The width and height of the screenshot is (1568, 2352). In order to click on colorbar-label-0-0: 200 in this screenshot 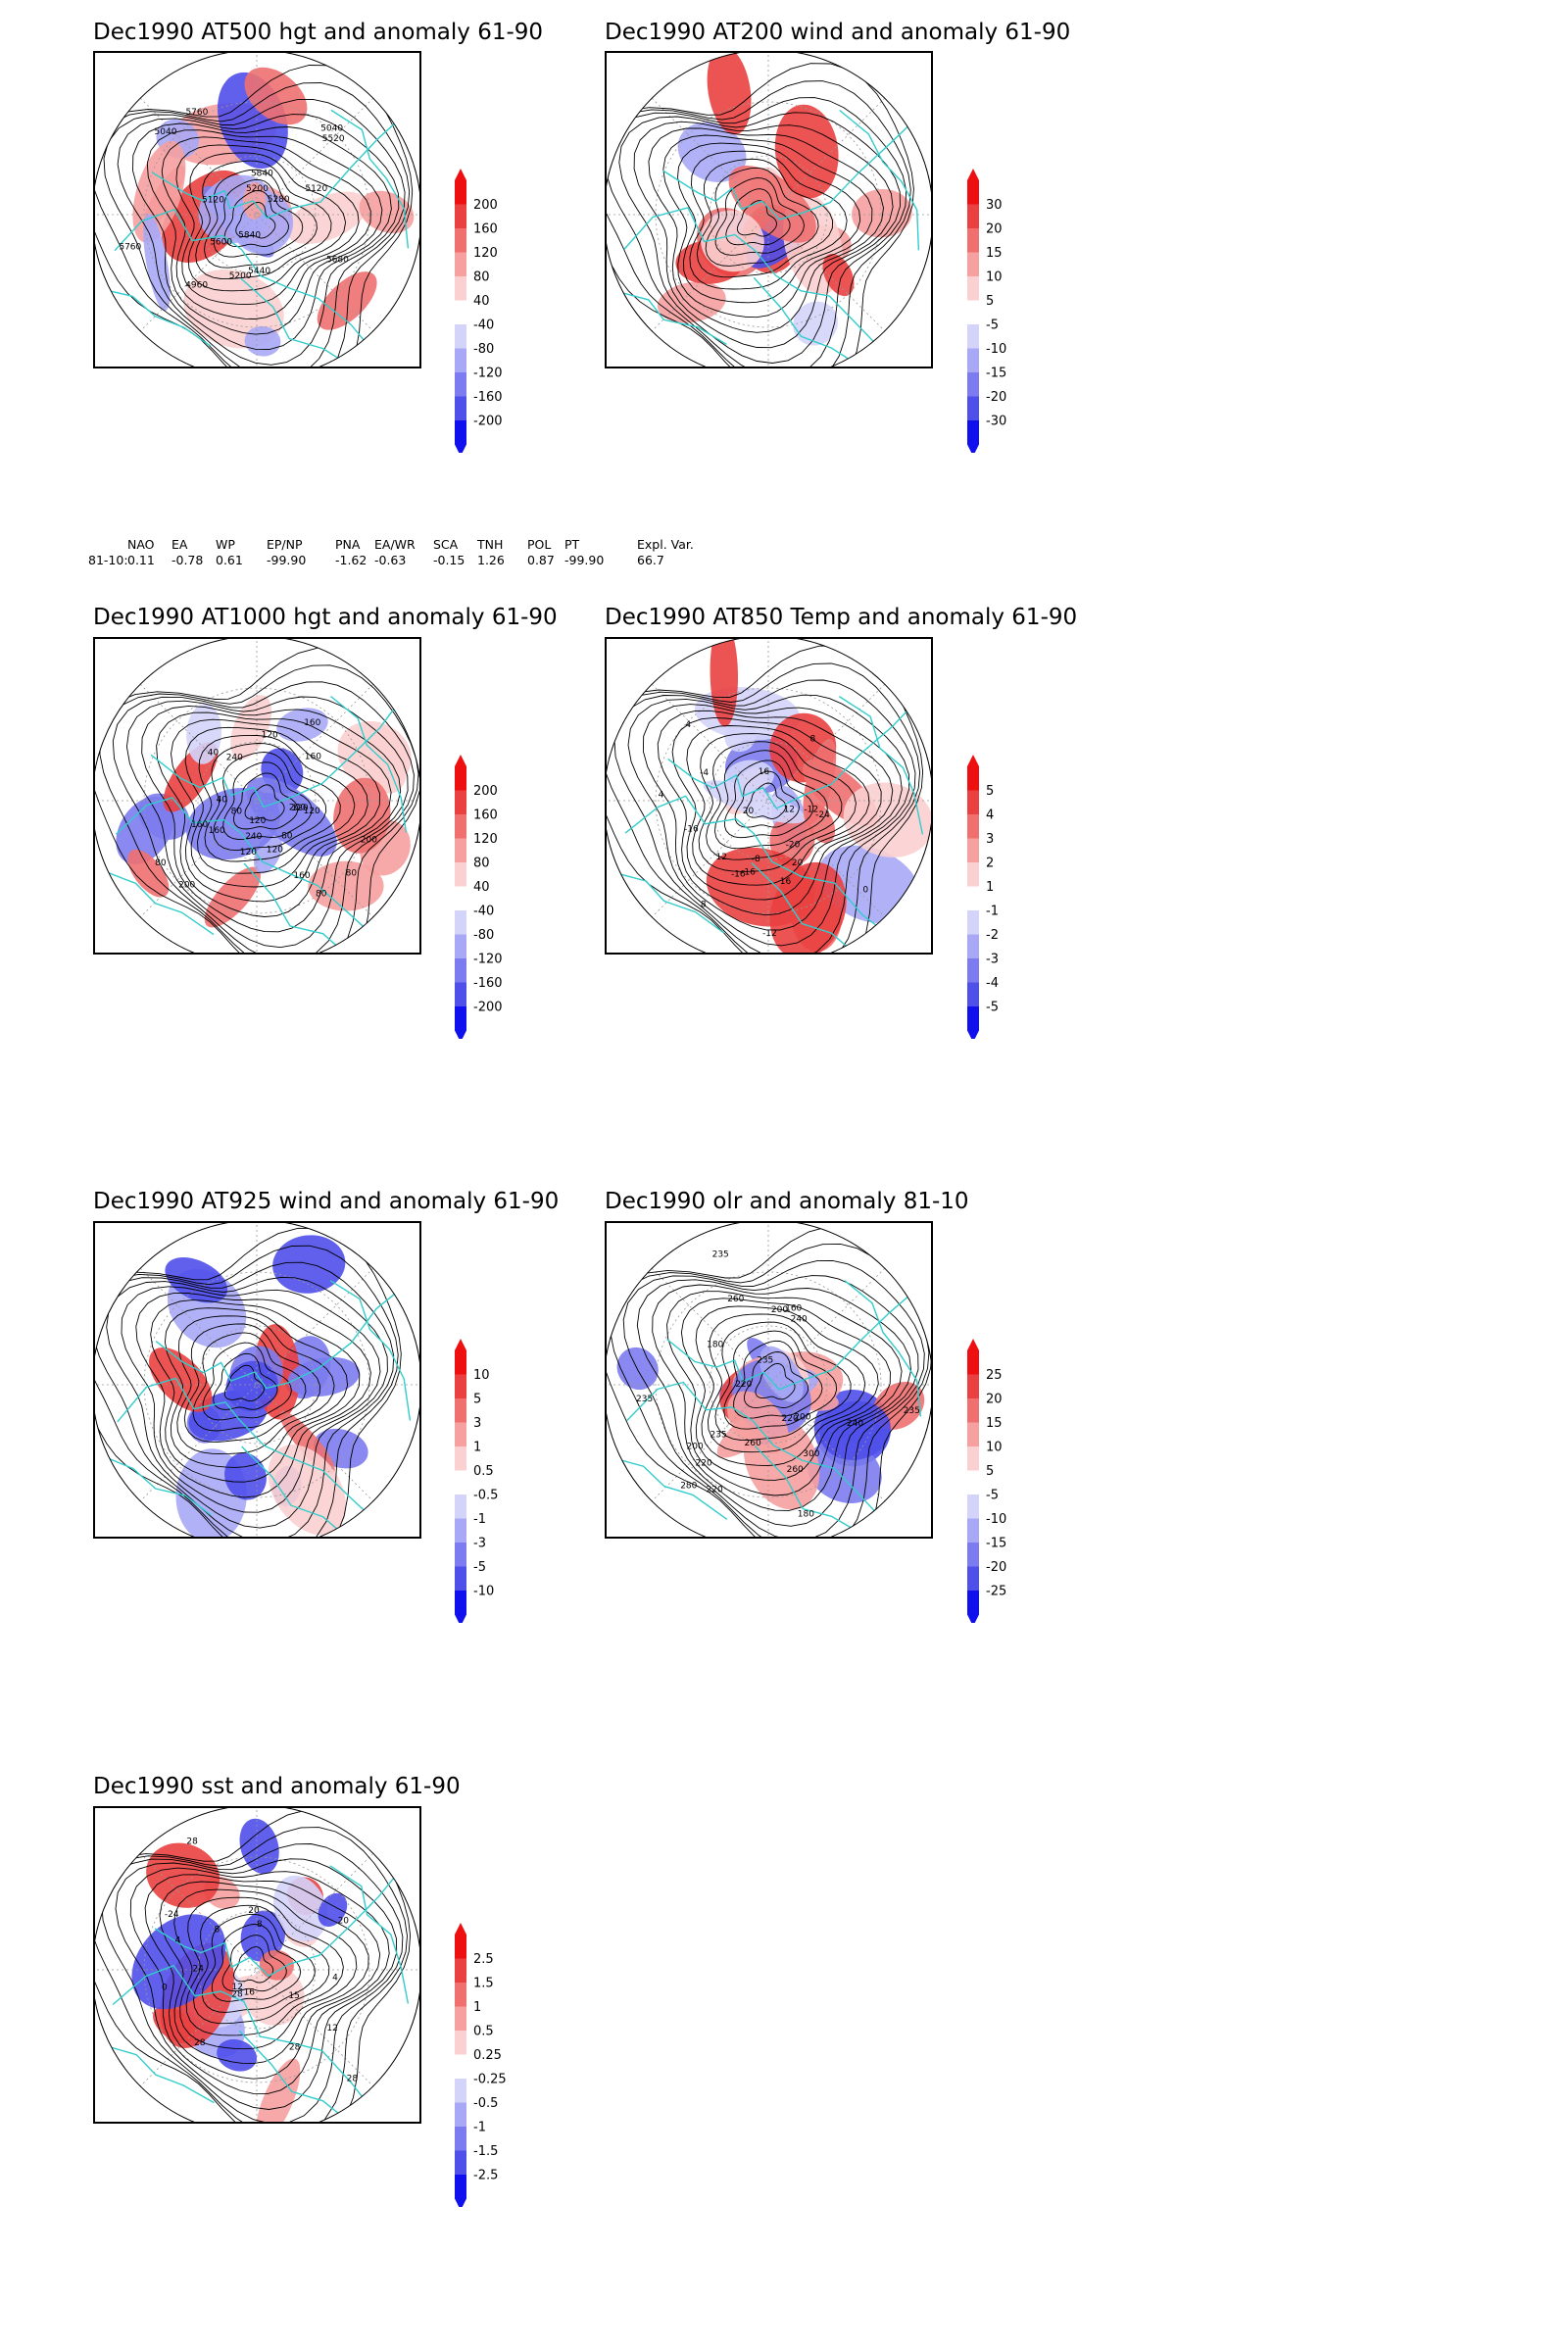, I will do `click(485, 205)`.